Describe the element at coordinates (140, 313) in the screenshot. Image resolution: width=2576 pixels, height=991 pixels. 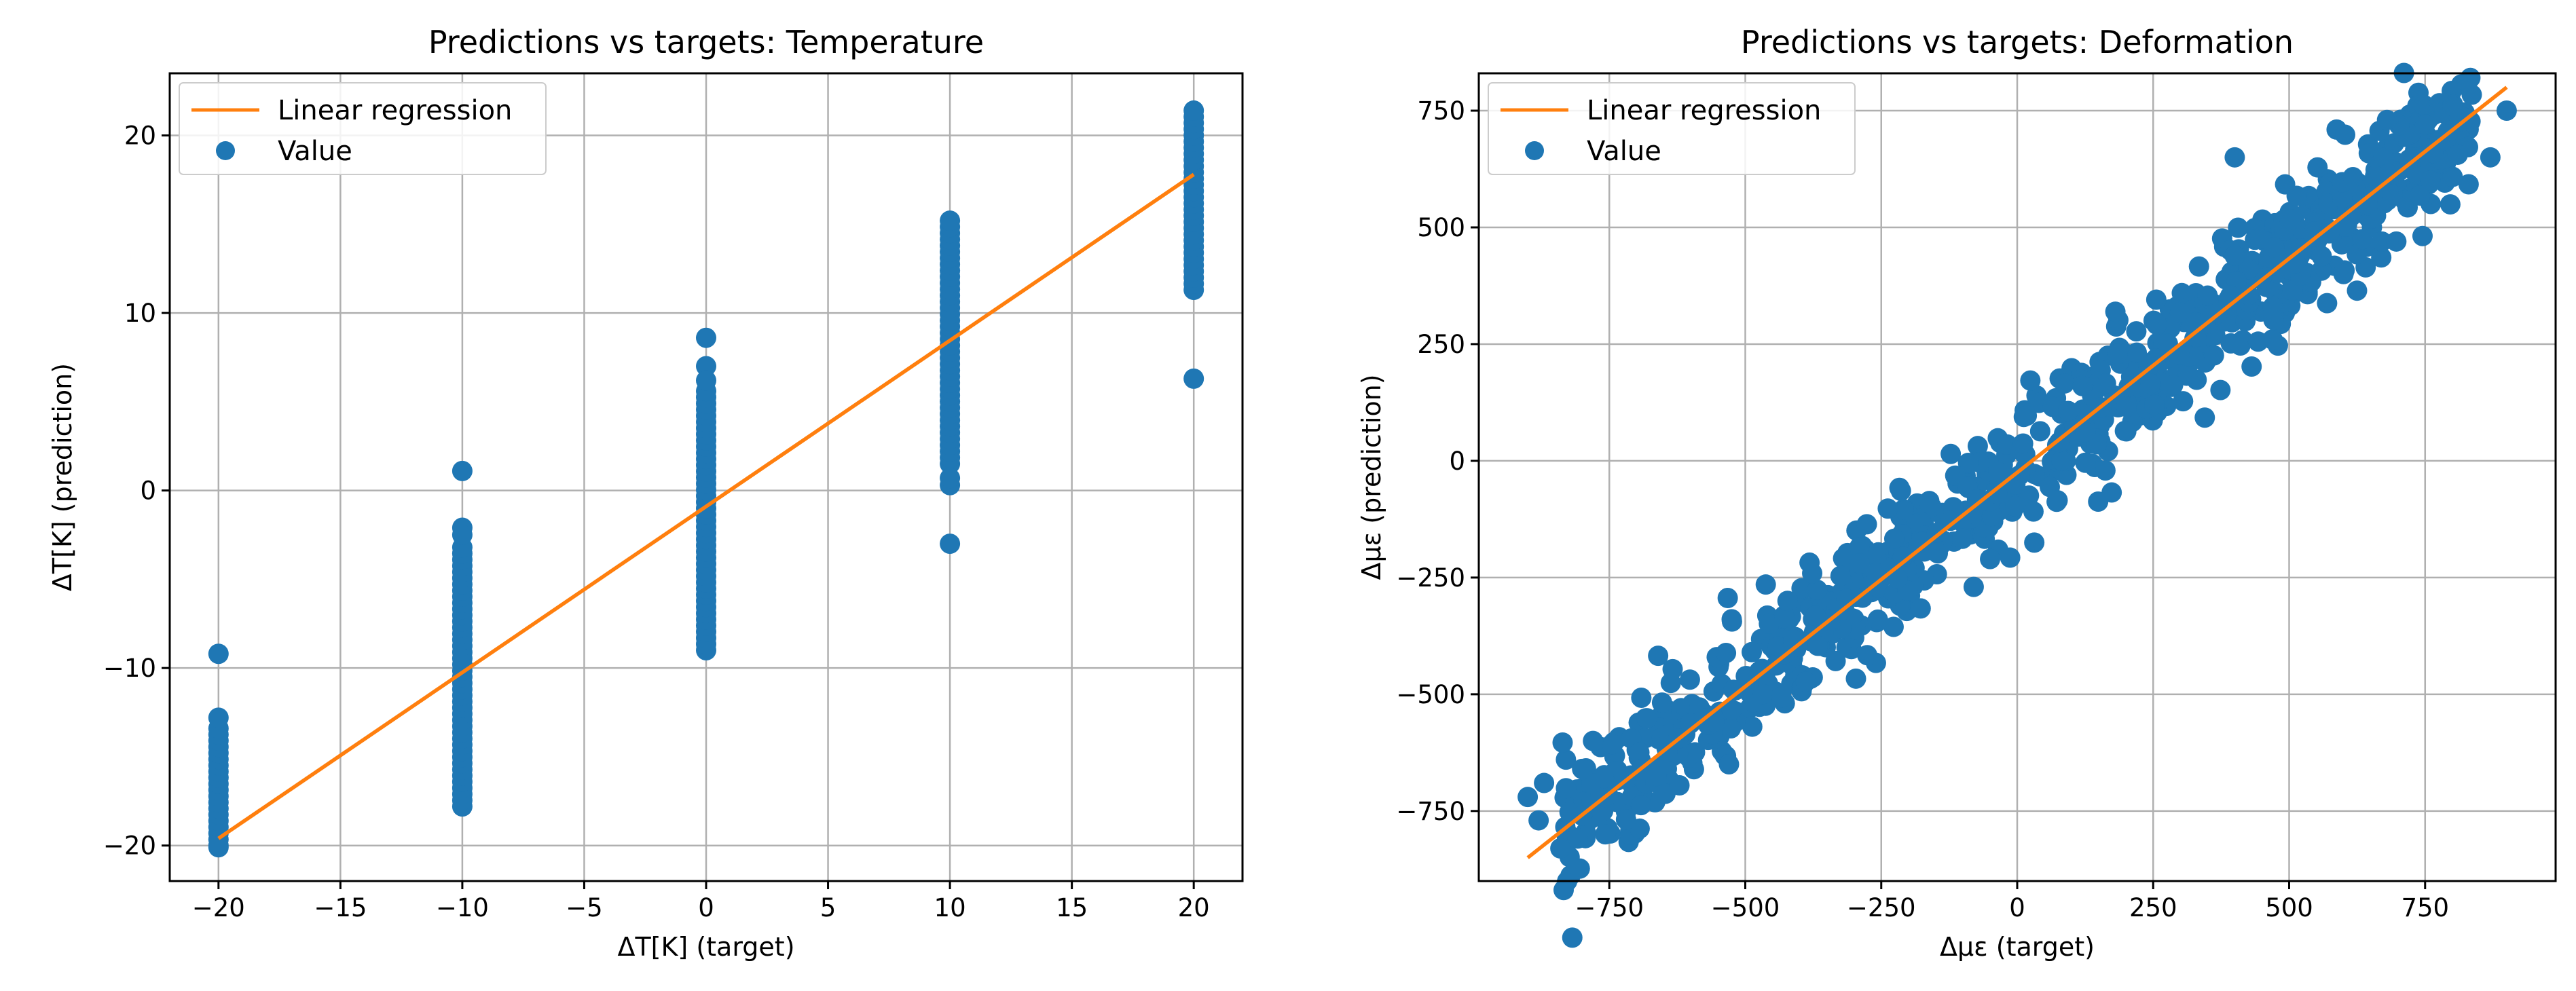
I see `temperature-y-tick-label: 10` at that location.